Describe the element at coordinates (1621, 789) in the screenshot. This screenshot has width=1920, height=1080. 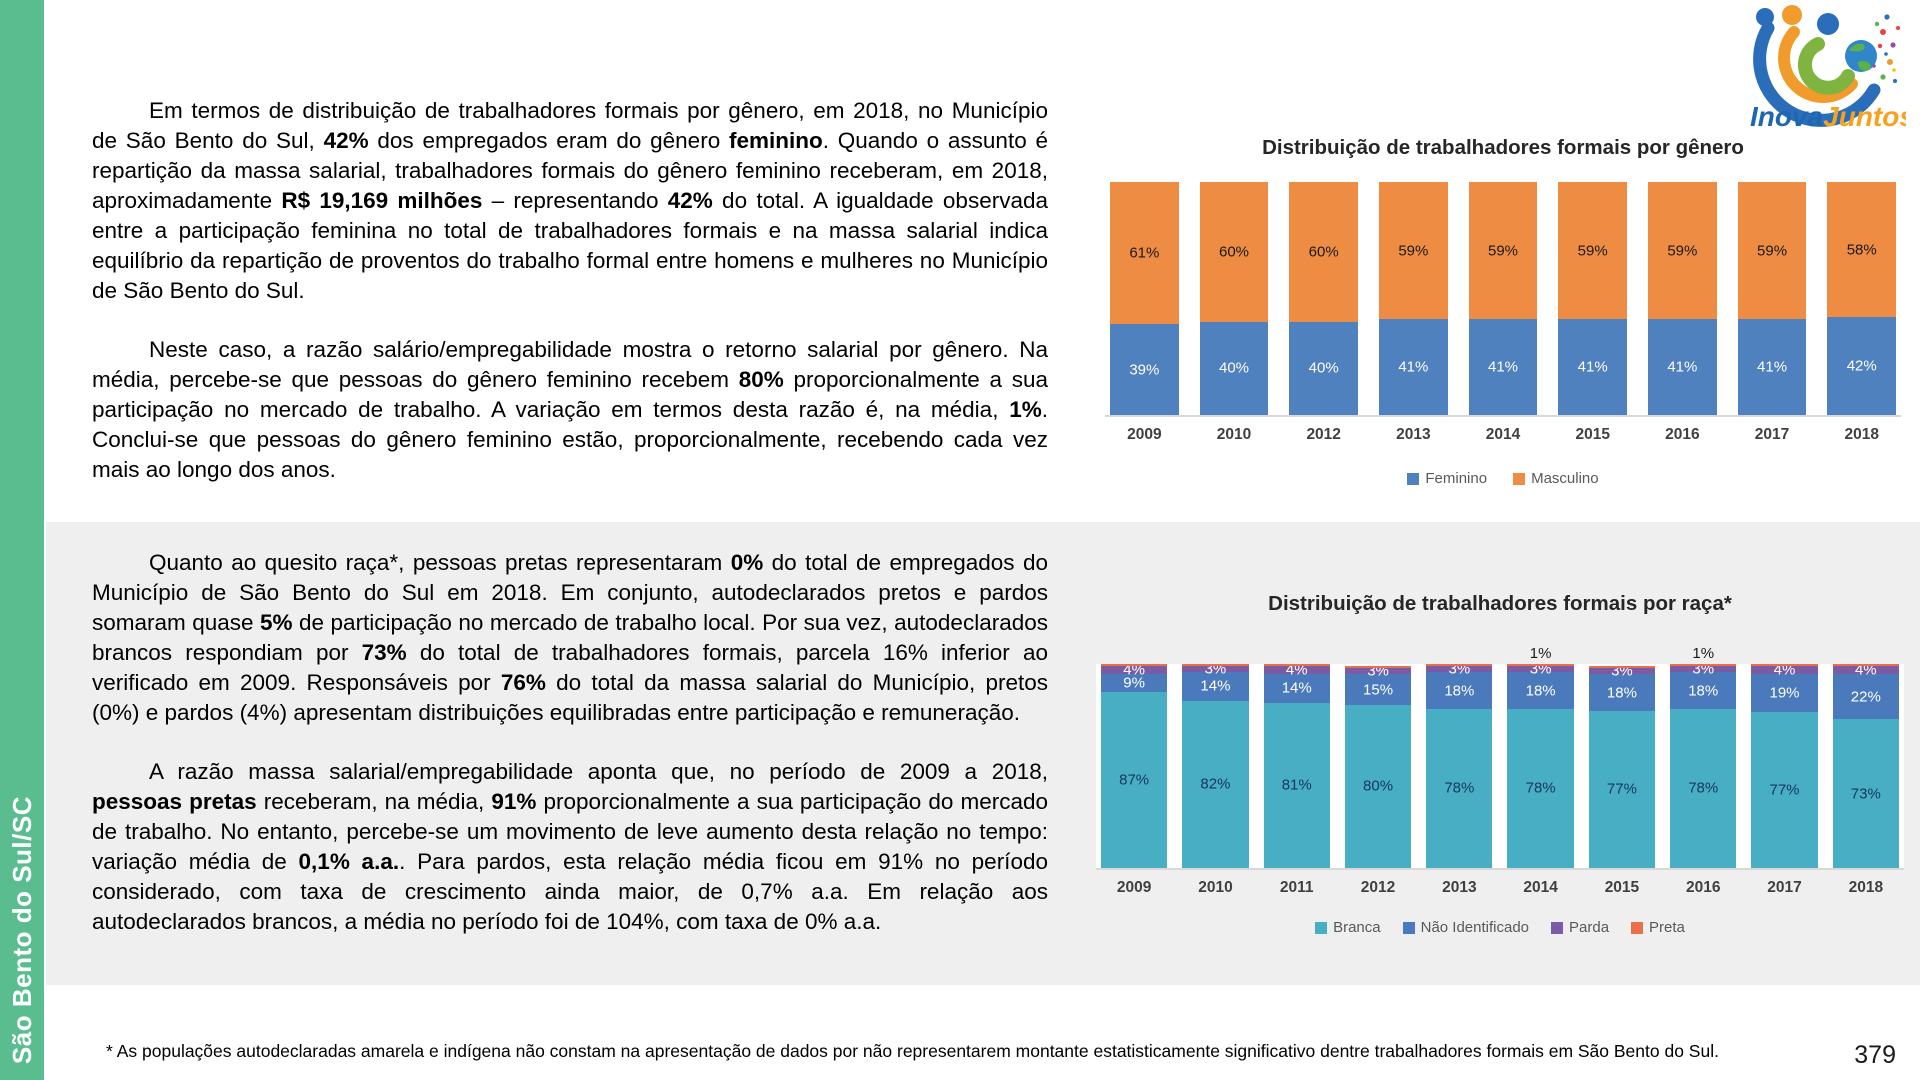
I see `data-label: 77%` at that location.